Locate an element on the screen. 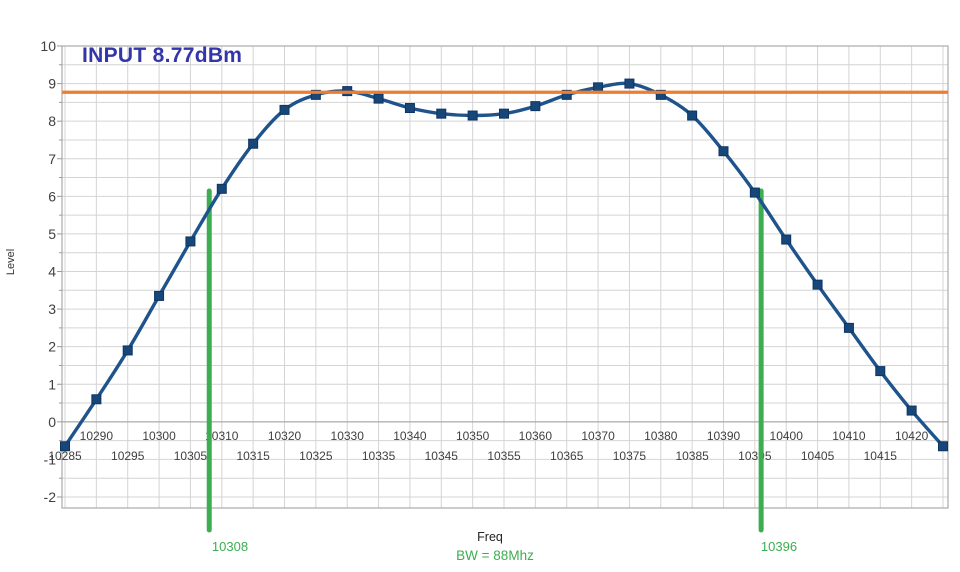 The height and width of the screenshot is (572, 960). y-tick-label: 6 is located at coordinates (52, 196).